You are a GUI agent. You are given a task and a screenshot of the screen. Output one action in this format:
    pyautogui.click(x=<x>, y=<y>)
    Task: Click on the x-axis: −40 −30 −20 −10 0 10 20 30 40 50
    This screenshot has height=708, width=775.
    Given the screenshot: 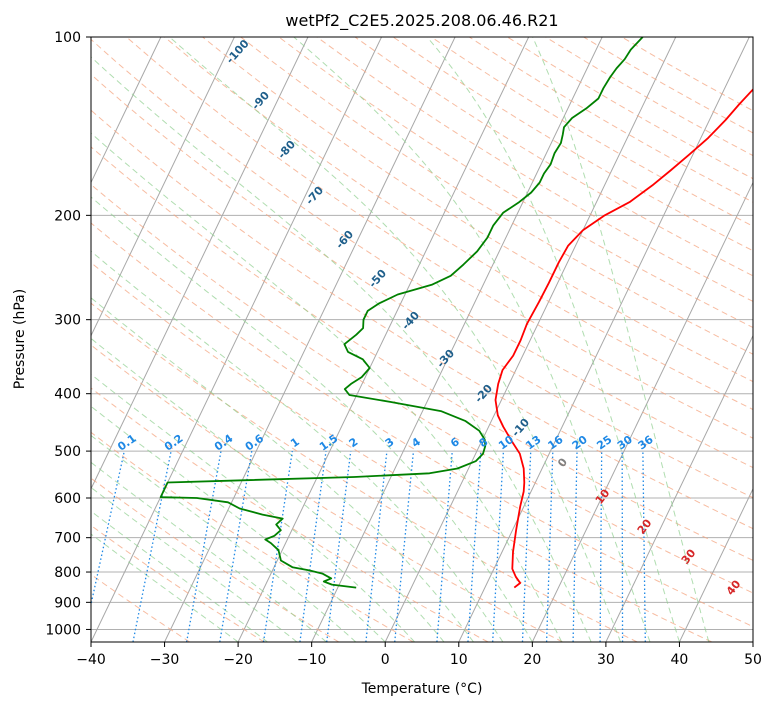 What is the action you would take?
    pyautogui.click(x=419, y=655)
    